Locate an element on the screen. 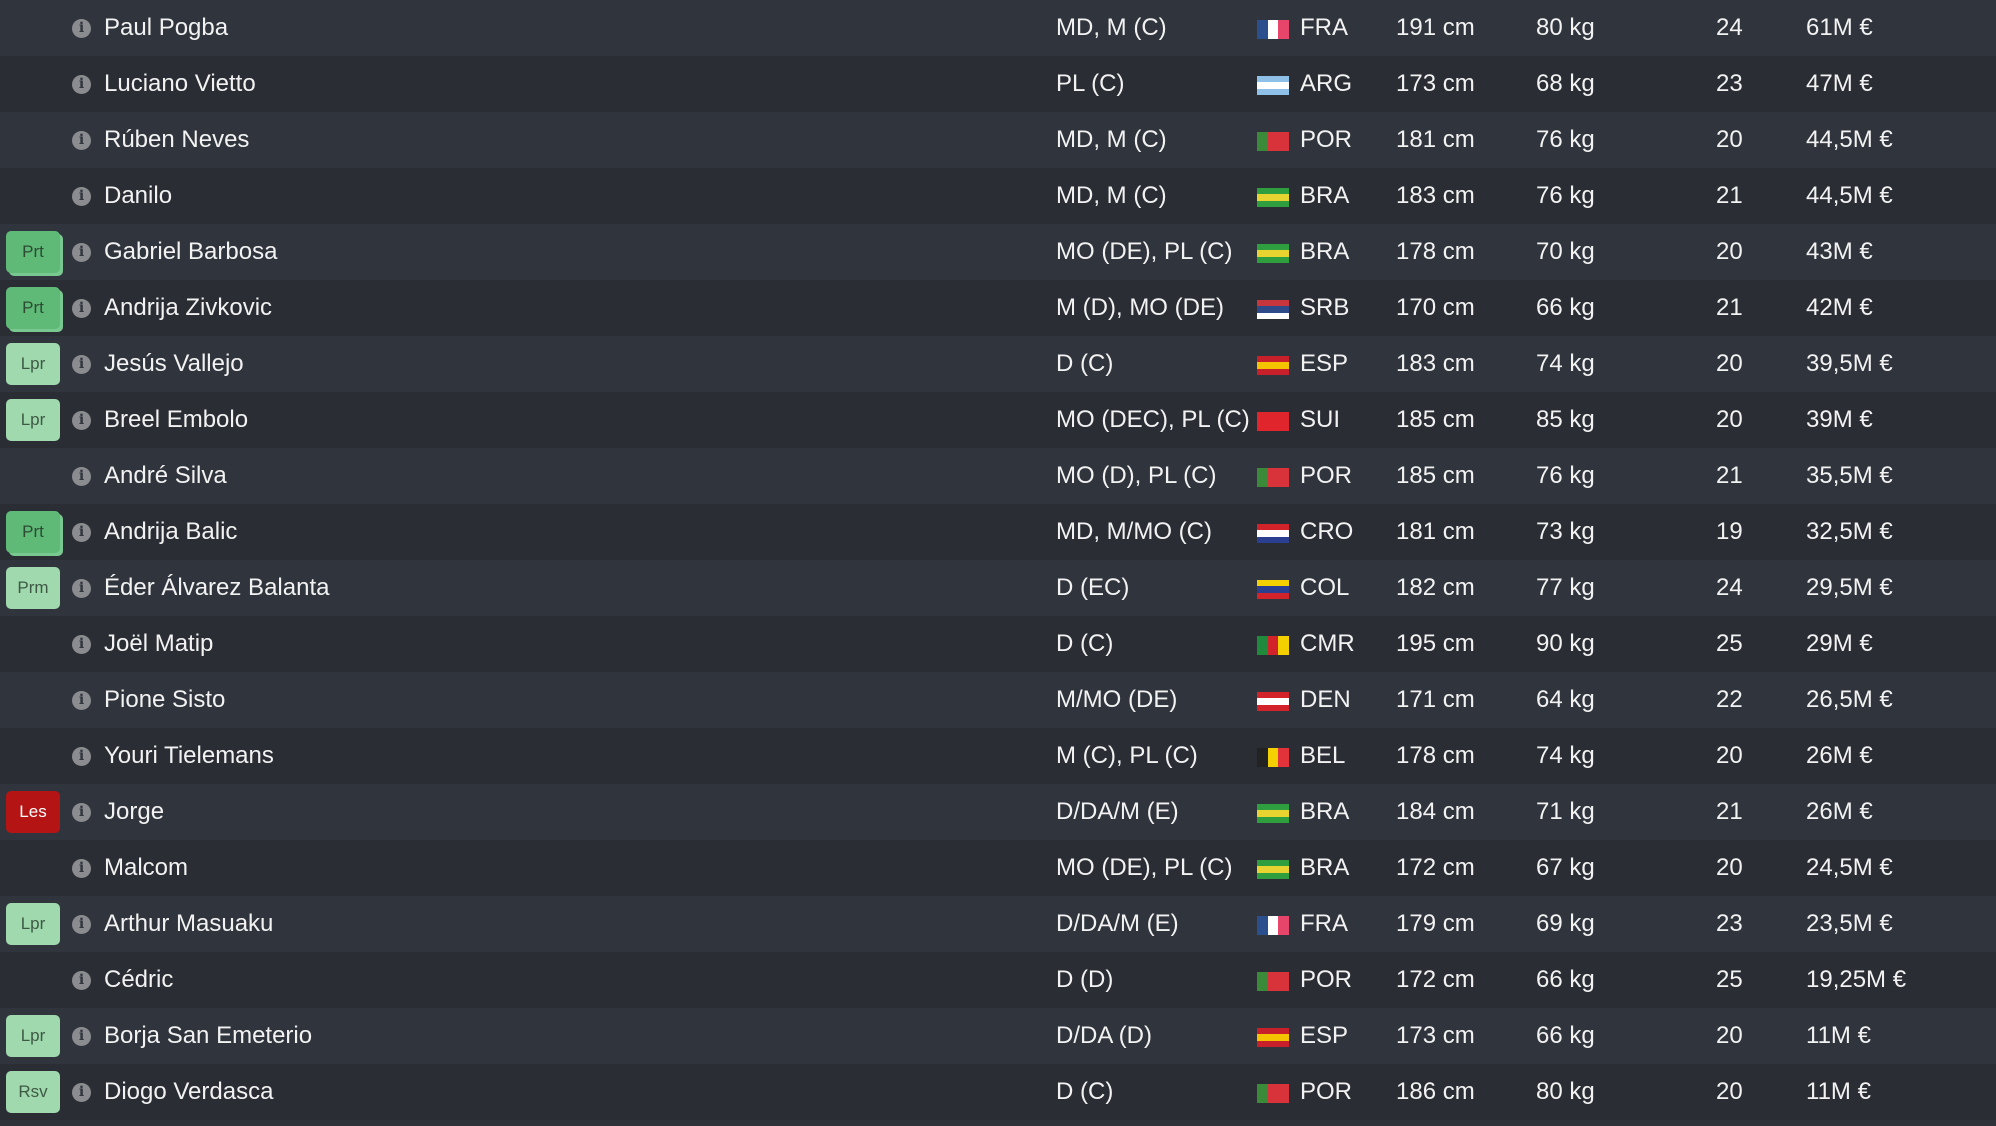  player-nation: ESP is located at coordinates (1324, 1035).